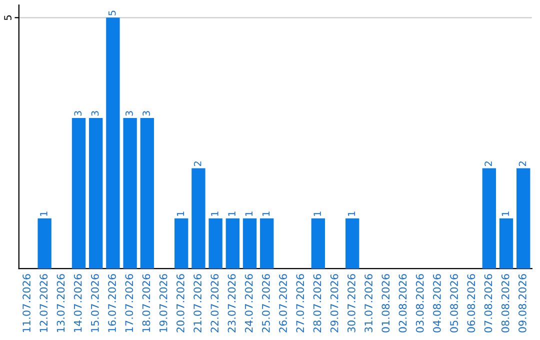  Describe the element at coordinates (402, 303) in the screenshot. I see `x-tick-label: 02.08.2026` at that location.